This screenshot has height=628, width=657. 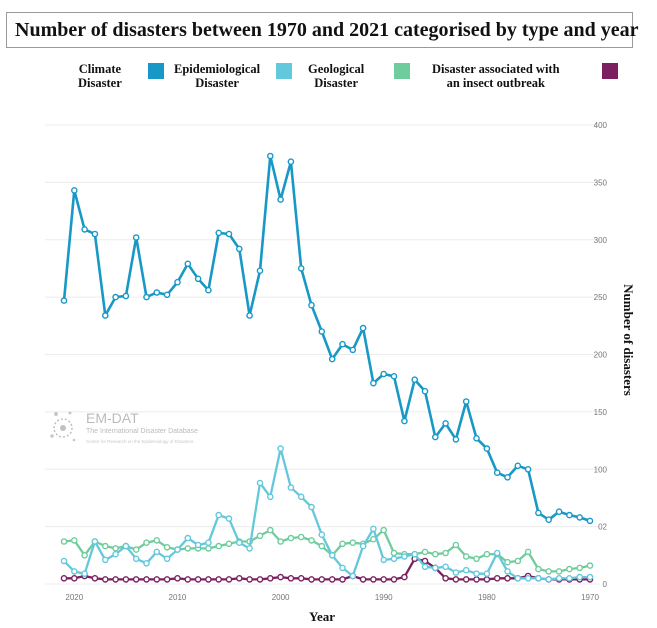 I want to click on legend-label-epidemiological: Epidemiological Disaster, so click(x=217, y=76).